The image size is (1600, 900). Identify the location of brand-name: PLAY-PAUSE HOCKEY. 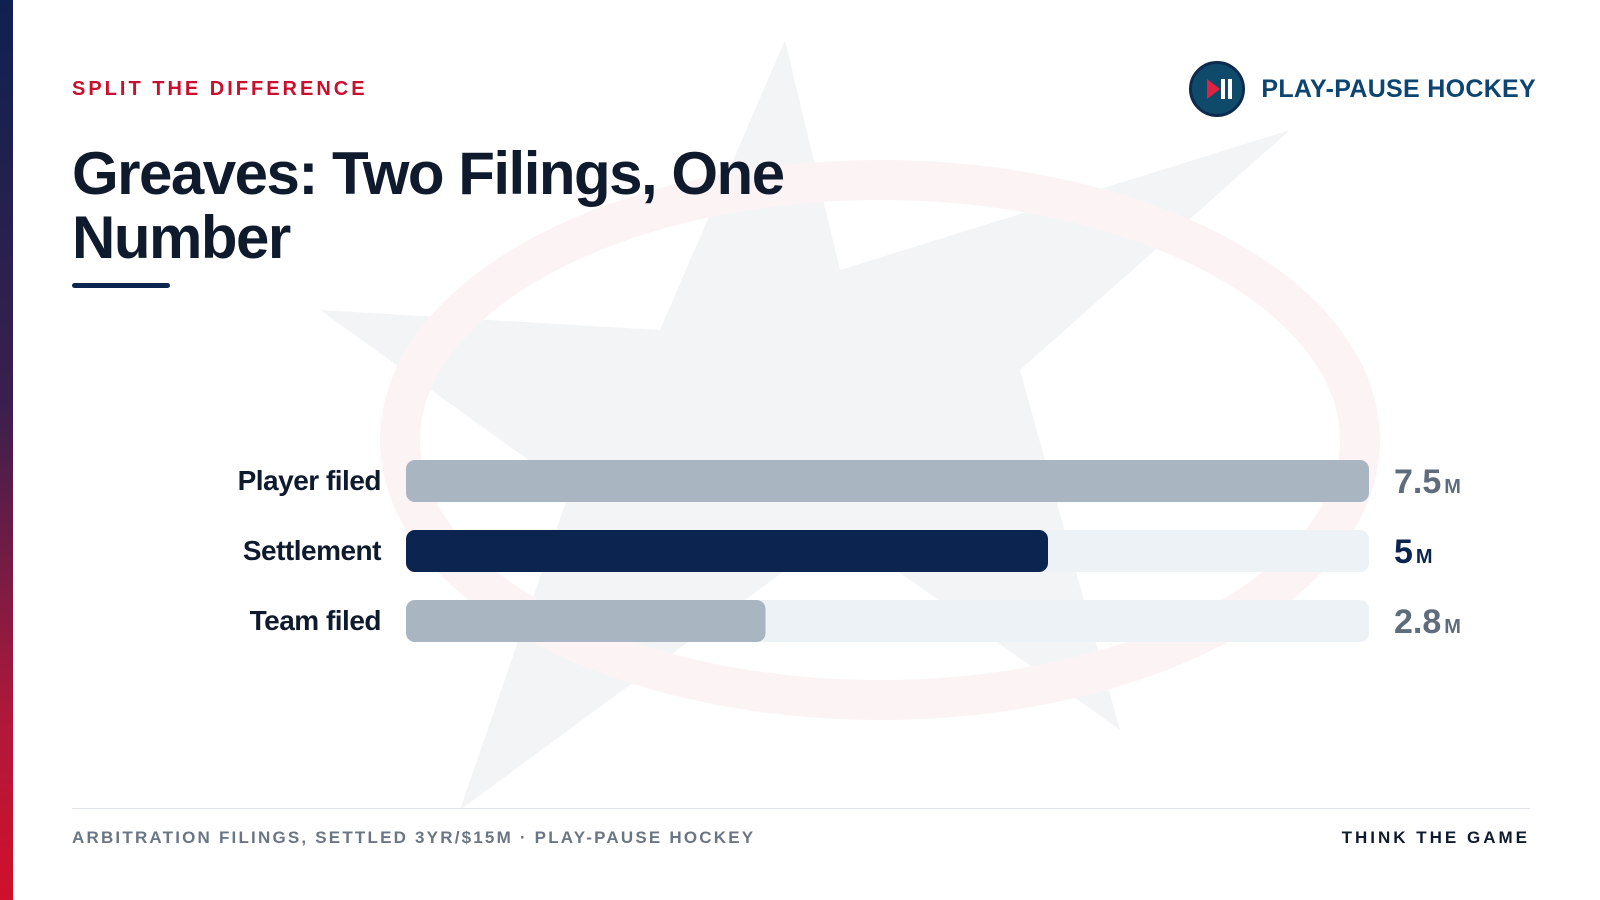
(1398, 88).